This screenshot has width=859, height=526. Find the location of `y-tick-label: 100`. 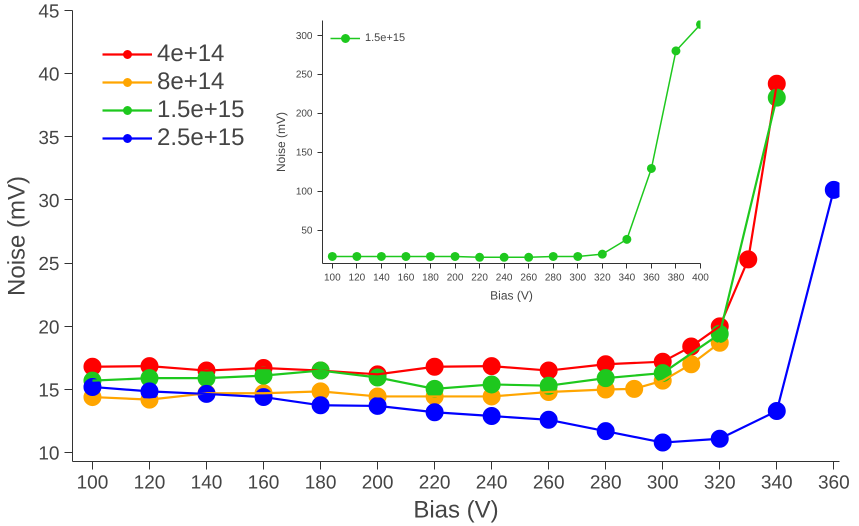

y-tick-label: 100 is located at coordinates (304, 192).